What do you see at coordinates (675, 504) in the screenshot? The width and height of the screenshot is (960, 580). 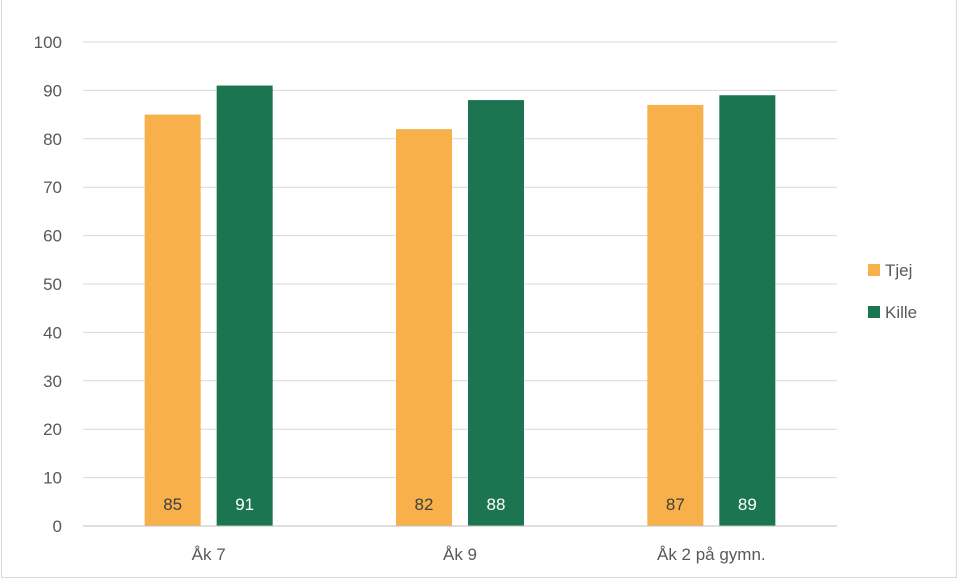 I see `data-label: 87` at bounding box center [675, 504].